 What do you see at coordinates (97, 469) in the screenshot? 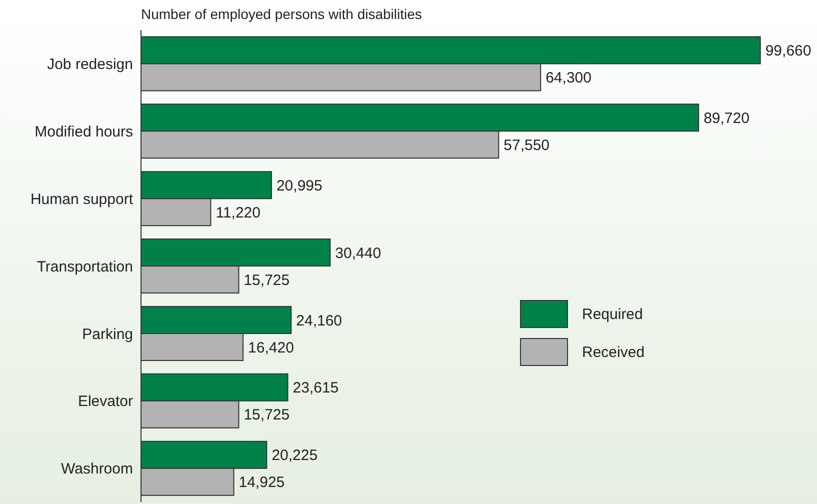
I see `y-tick-label: Washroom` at bounding box center [97, 469].